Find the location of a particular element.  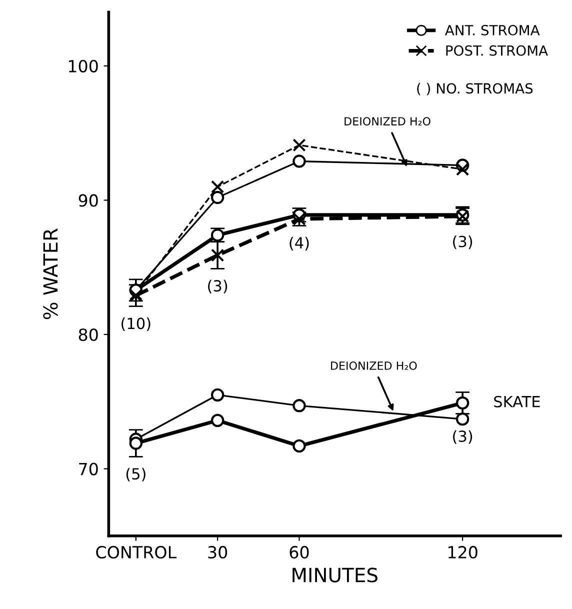

y-axis-title: % WATER is located at coordinates (50, 274).